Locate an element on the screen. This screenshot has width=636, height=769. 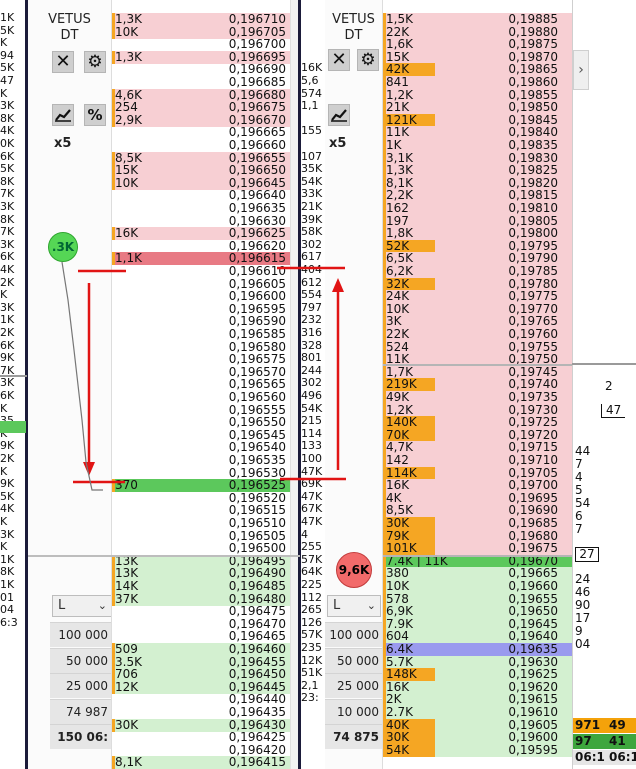
order-book-row: 49K 0,19735 is located at coordinates (477, 397).